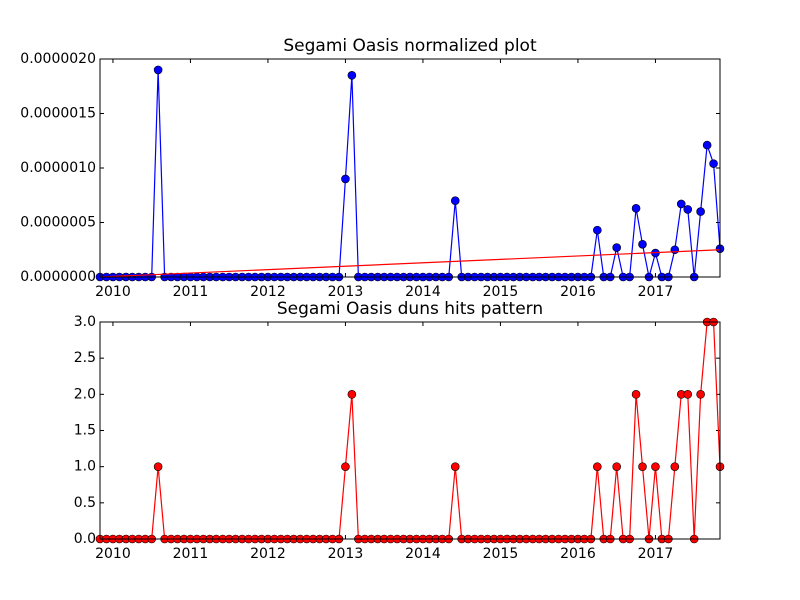 The height and width of the screenshot is (600, 800). I want to click on series-line, so click(410, 263).